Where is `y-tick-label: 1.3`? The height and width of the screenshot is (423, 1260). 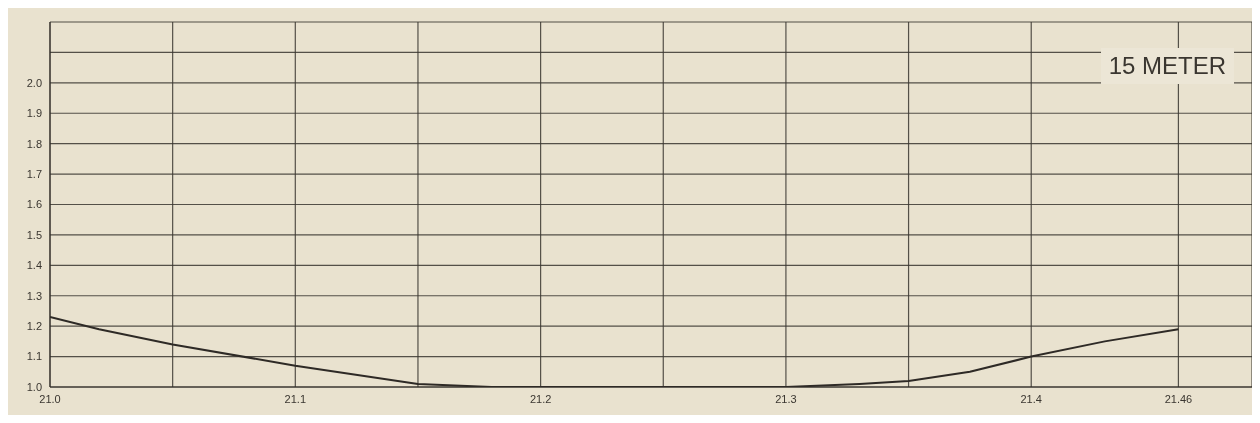 y-tick-label: 1.3 is located at coordinates (34, 295).